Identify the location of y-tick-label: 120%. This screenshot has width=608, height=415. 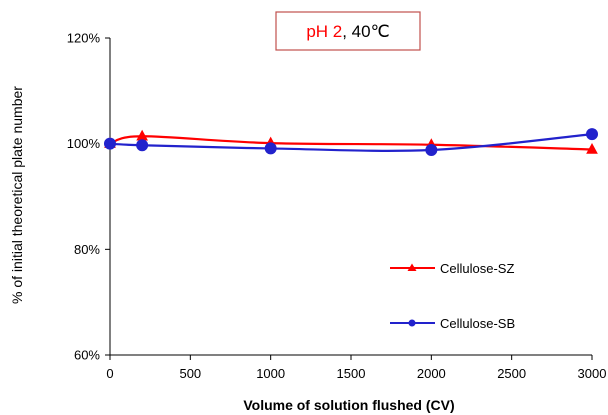
(84, 38).